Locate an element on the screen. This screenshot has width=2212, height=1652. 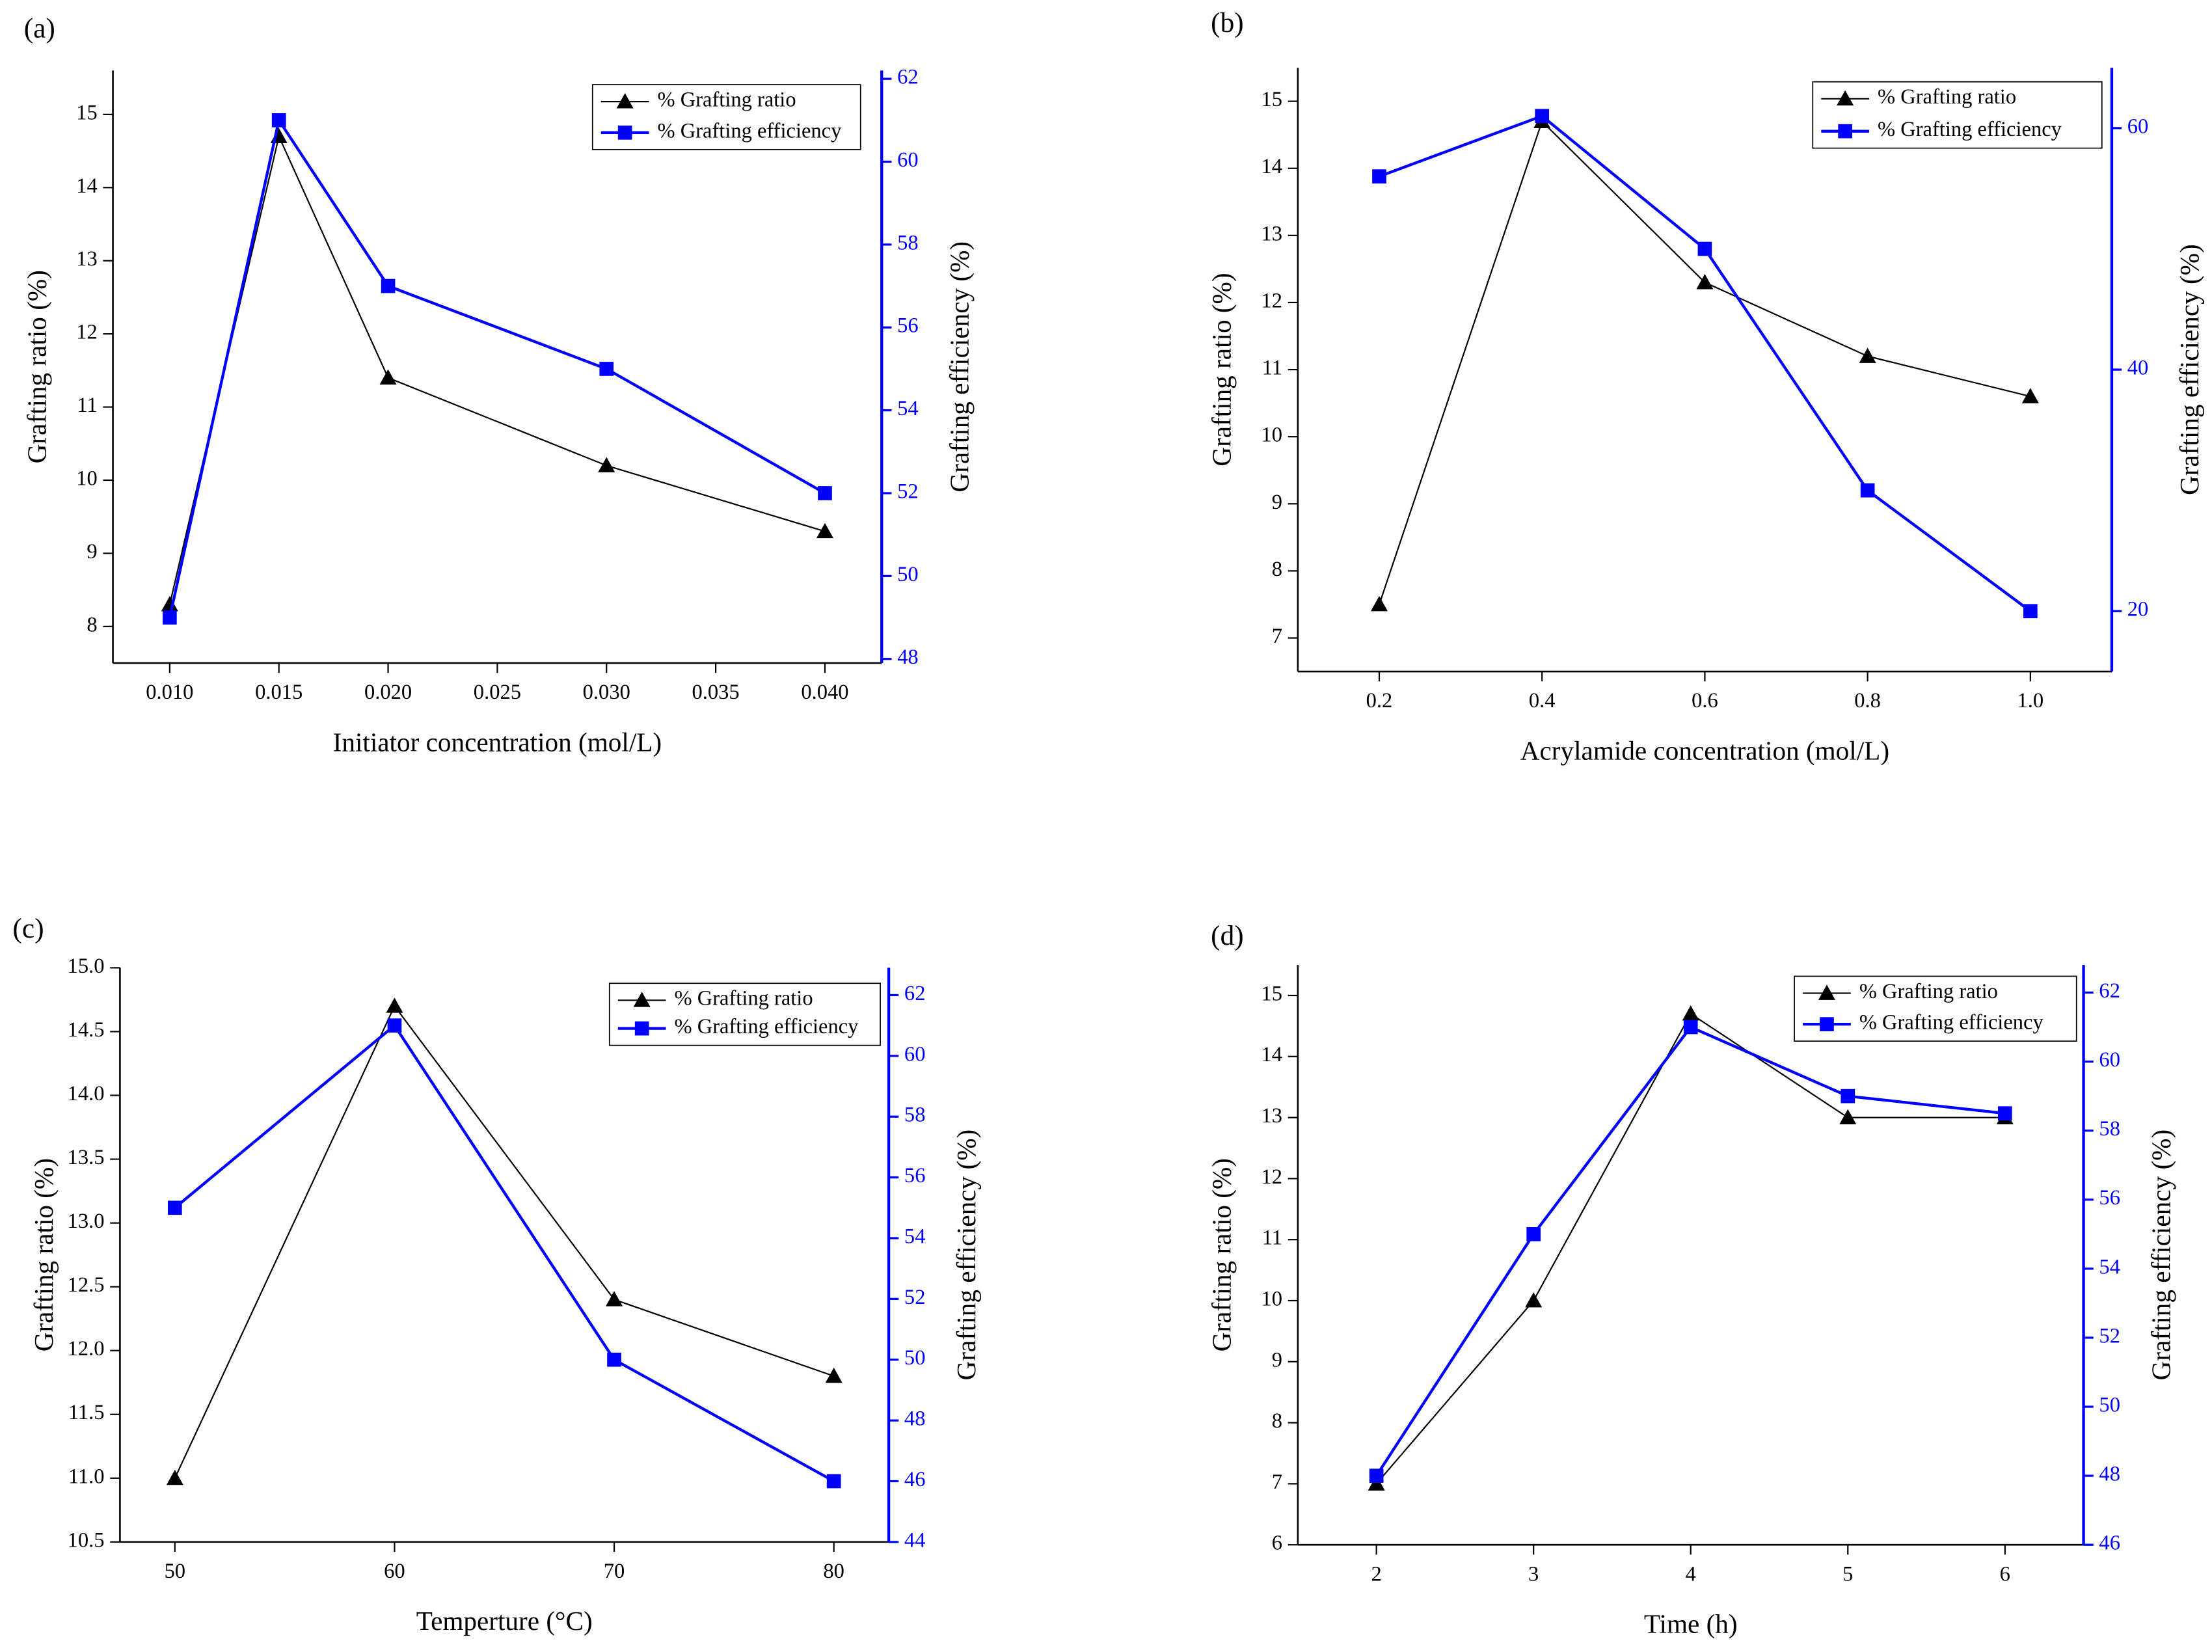
panel-label: (a) is located at coordinates (39, 28).